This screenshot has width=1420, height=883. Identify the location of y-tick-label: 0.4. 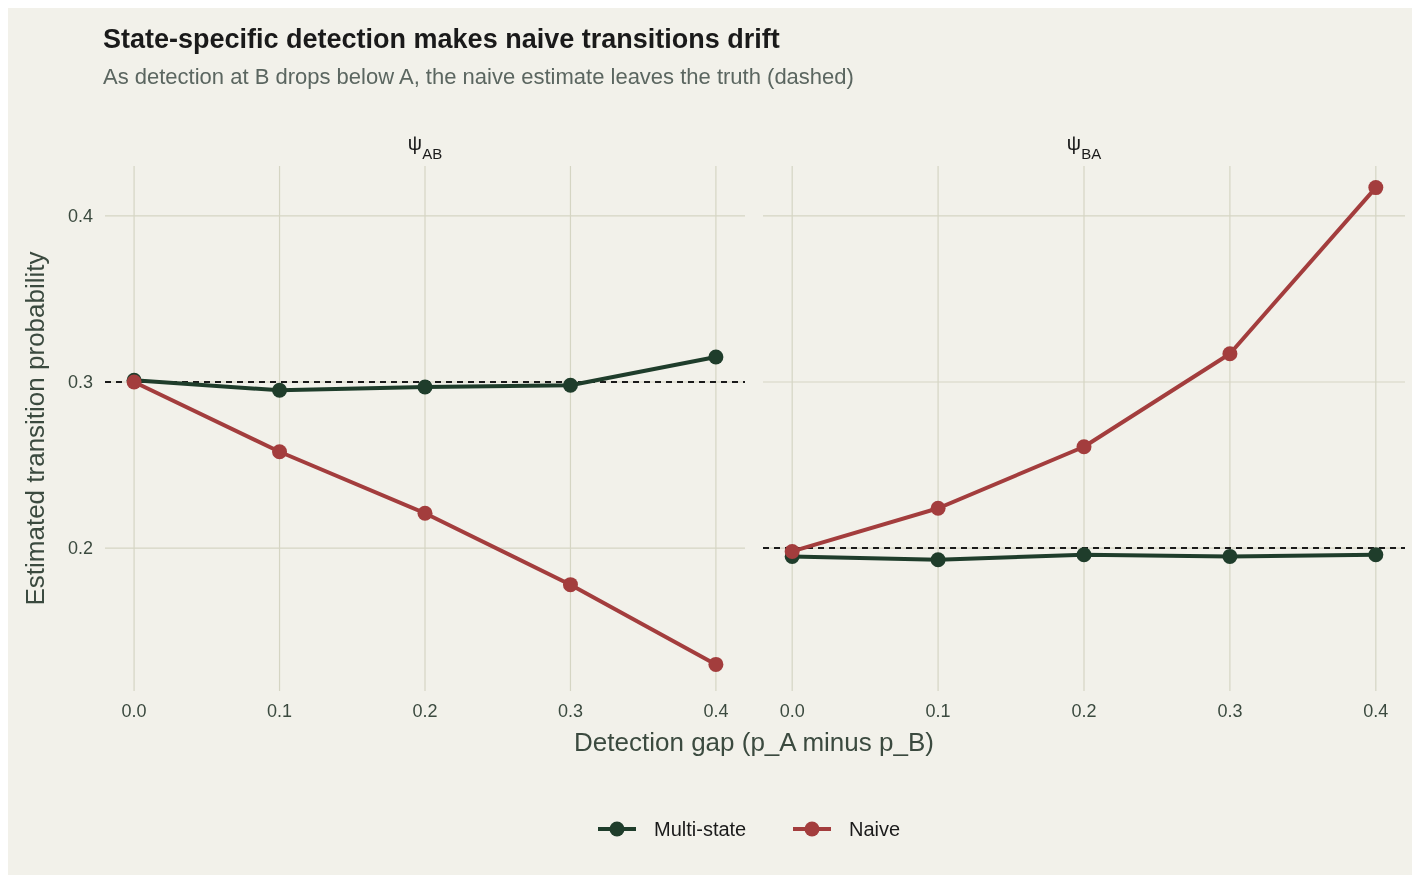
(80, 215).